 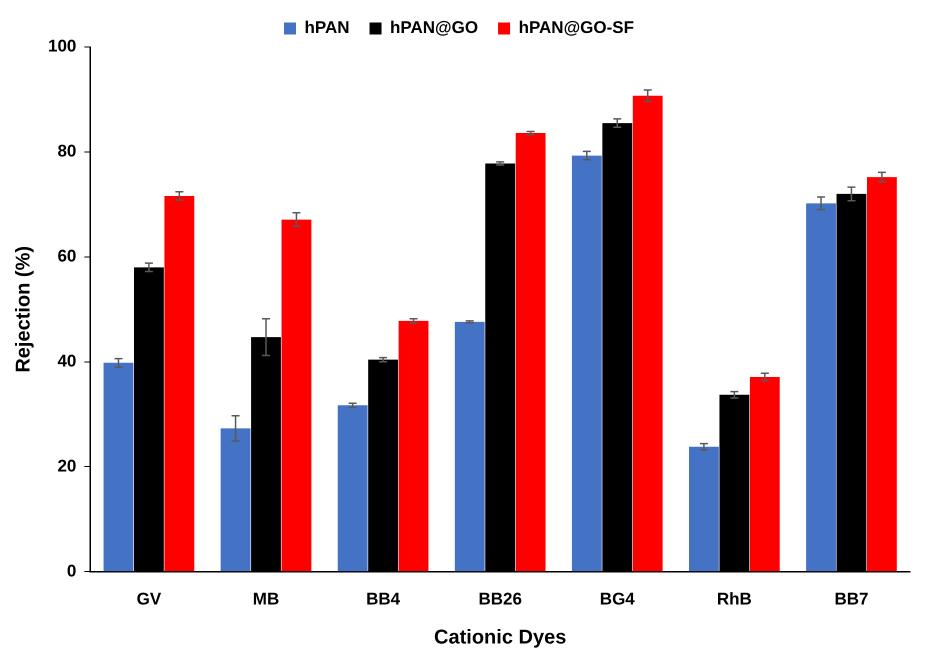 I want to click on y-tick-label: 100, so click(x=62, y=46).